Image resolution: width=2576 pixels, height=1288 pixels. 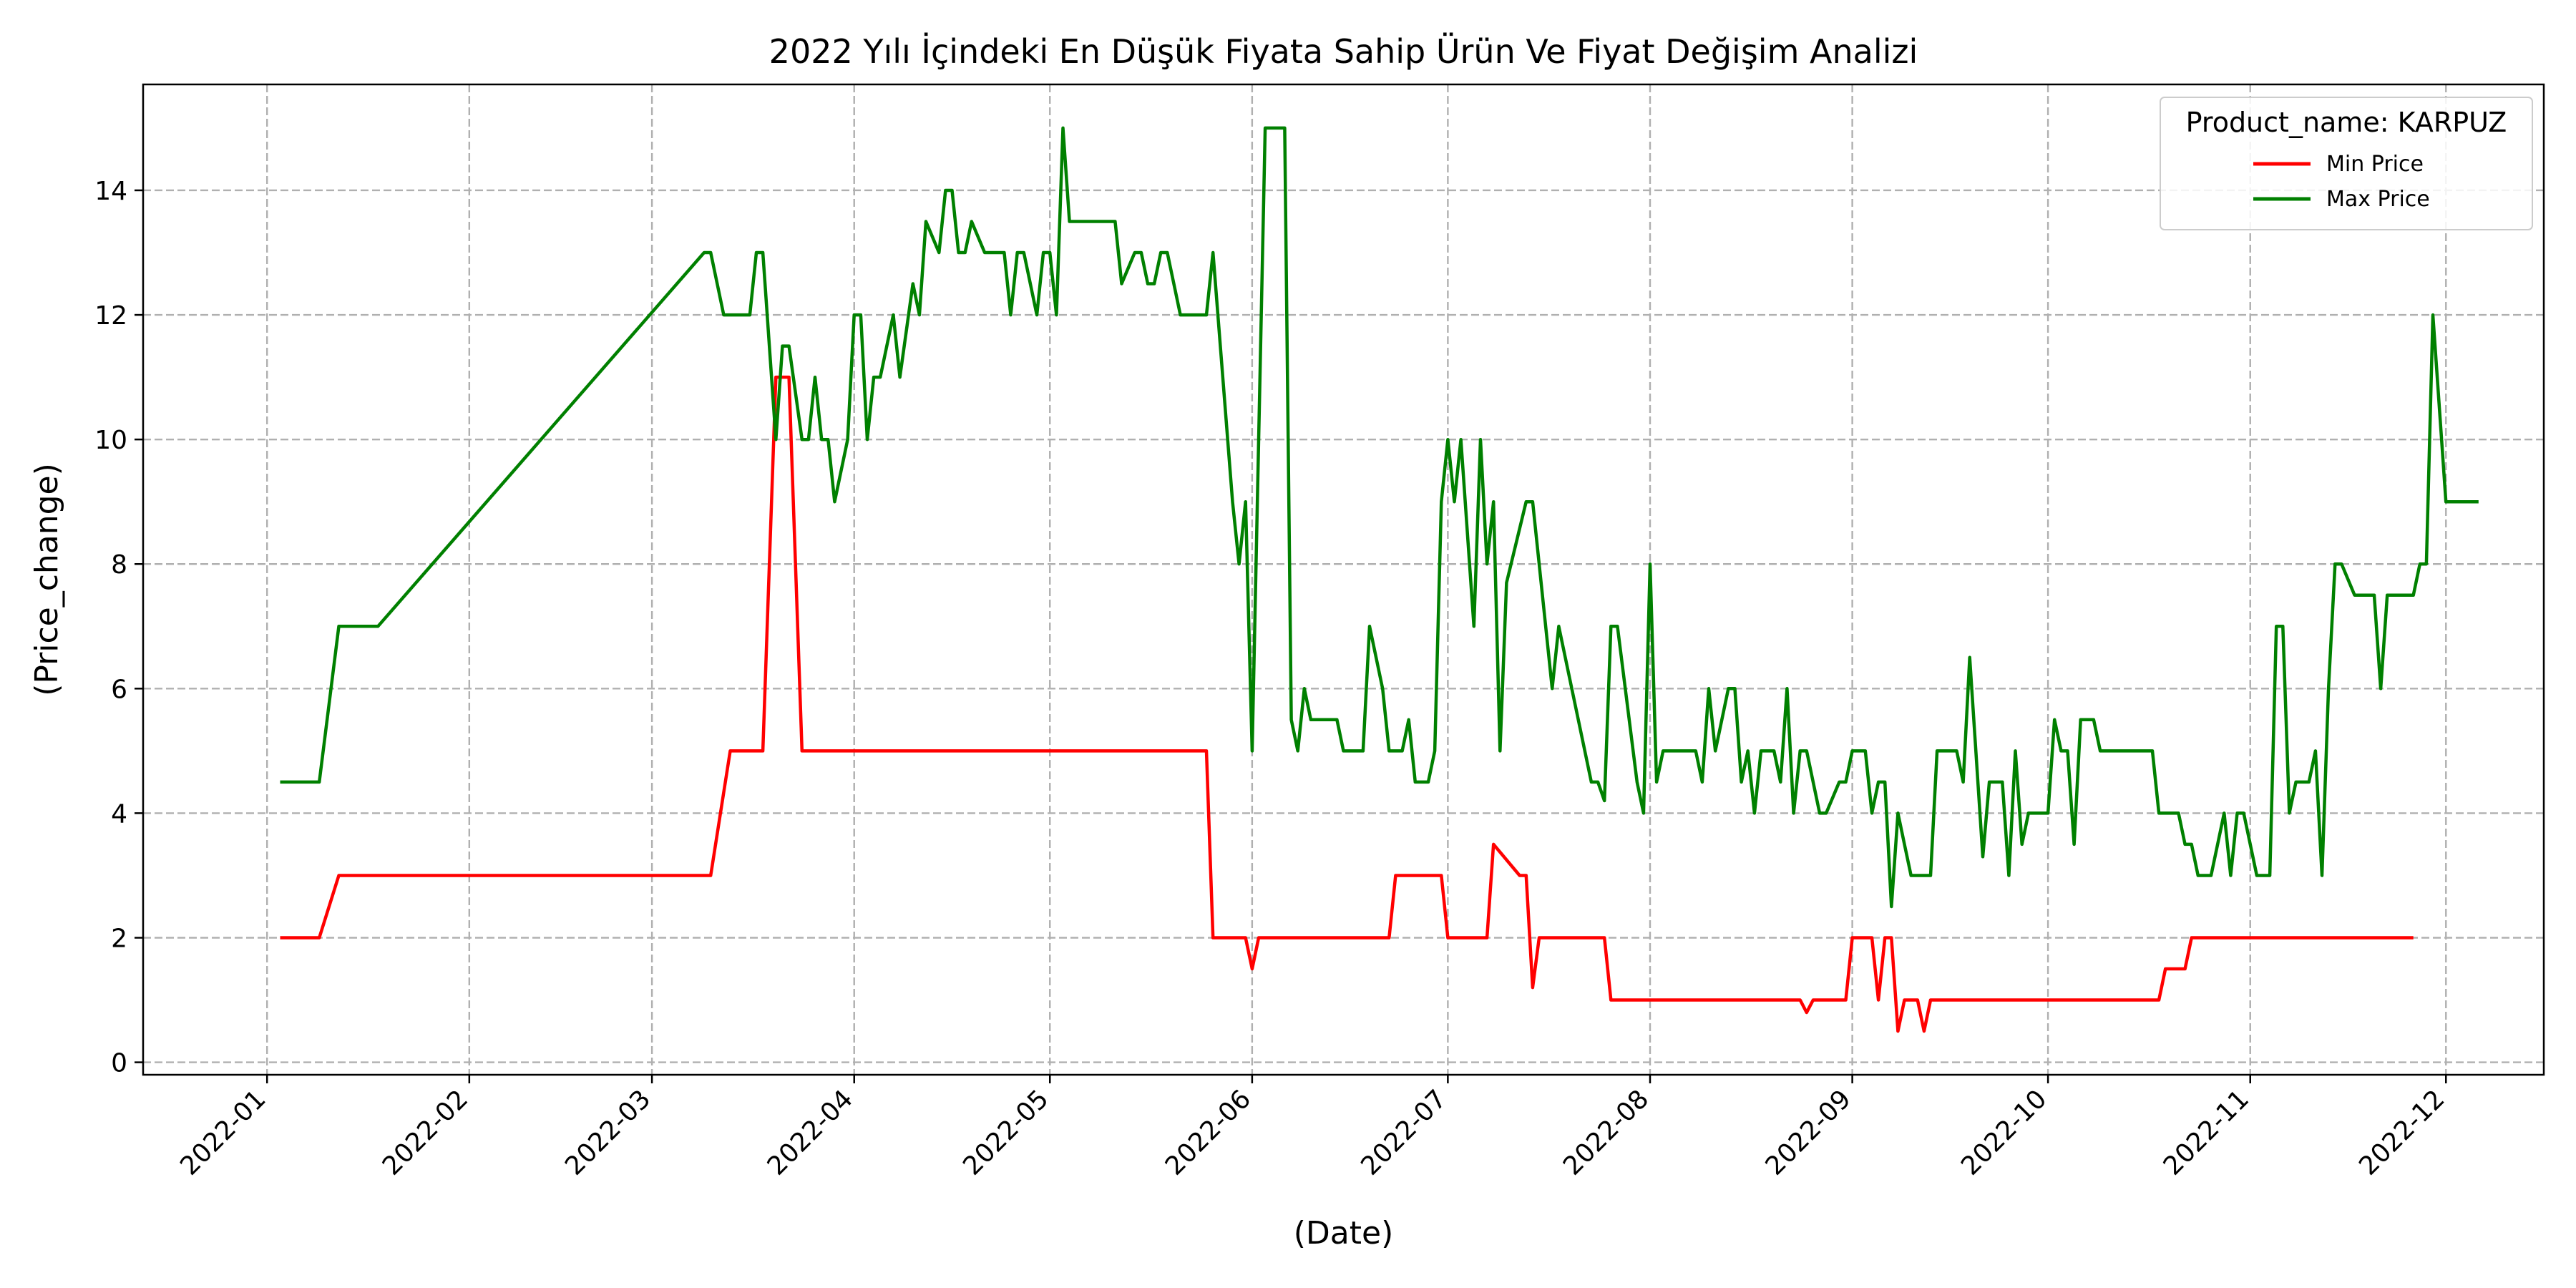 What do you see at coordinates (119, 565) in the screenshot?
I see `y-tick-label: 8` at bounding box center [119, 565].